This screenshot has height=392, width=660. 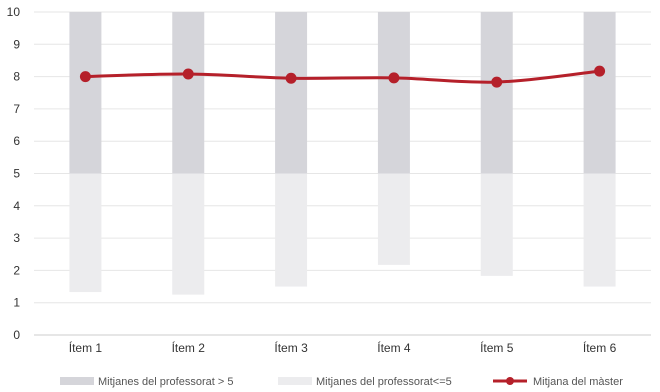 What do you see at coordinates (16, 270) in the screenshot?
I see `y-tick-label: 2` at bounding box center [16, 270].